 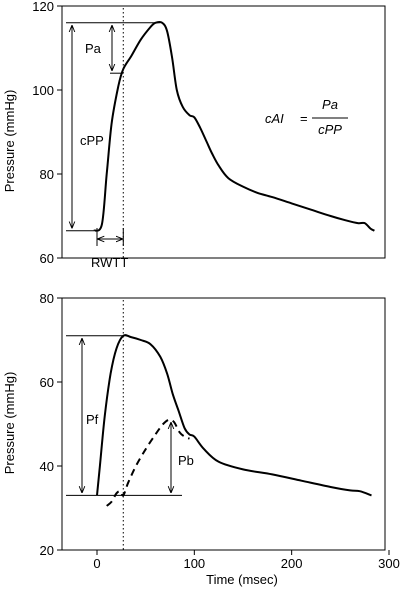 I want to click on top-annotations, so click(x=113, y=134).